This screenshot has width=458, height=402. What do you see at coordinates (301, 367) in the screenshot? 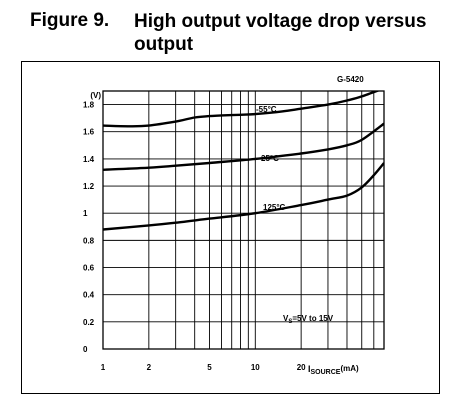
I see `x-tick-label: 20` at bounding box center [301, 367].